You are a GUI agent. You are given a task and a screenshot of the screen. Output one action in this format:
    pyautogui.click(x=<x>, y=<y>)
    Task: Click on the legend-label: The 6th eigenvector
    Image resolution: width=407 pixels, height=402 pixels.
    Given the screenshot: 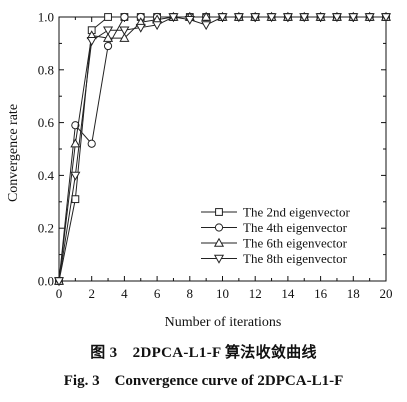 What is the action you would take?
    pyautogui.click(x=295, y=243)
    